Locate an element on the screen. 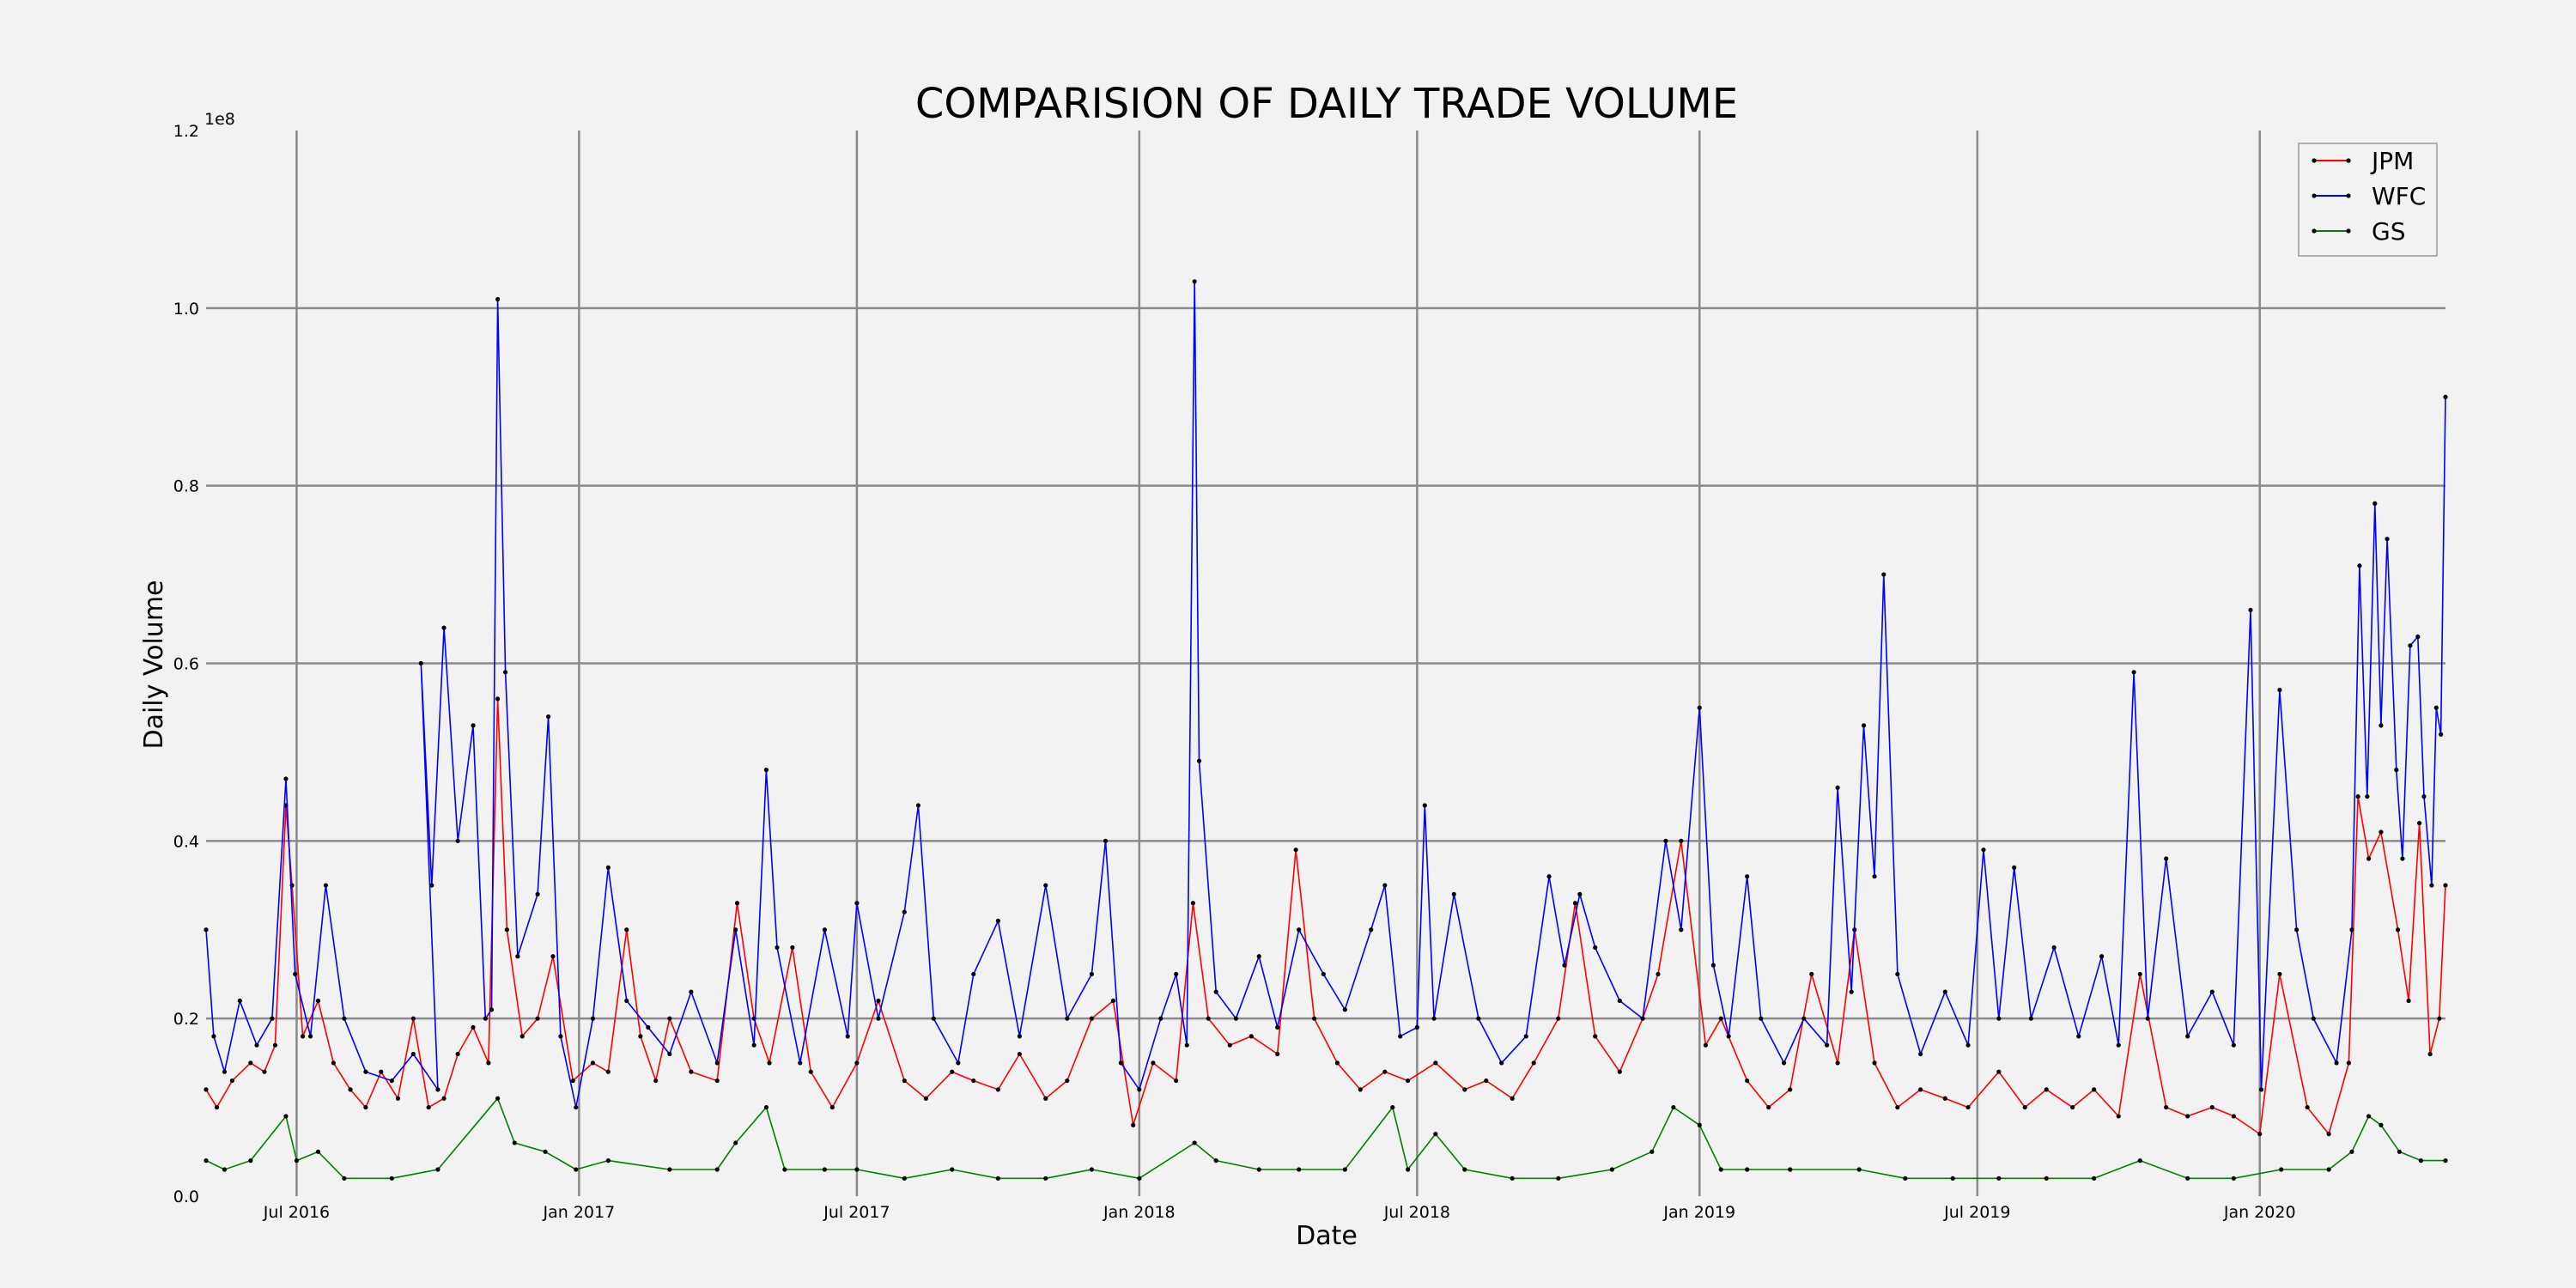  legend: JPM WFC GS is located at coordinates (2368, 200).